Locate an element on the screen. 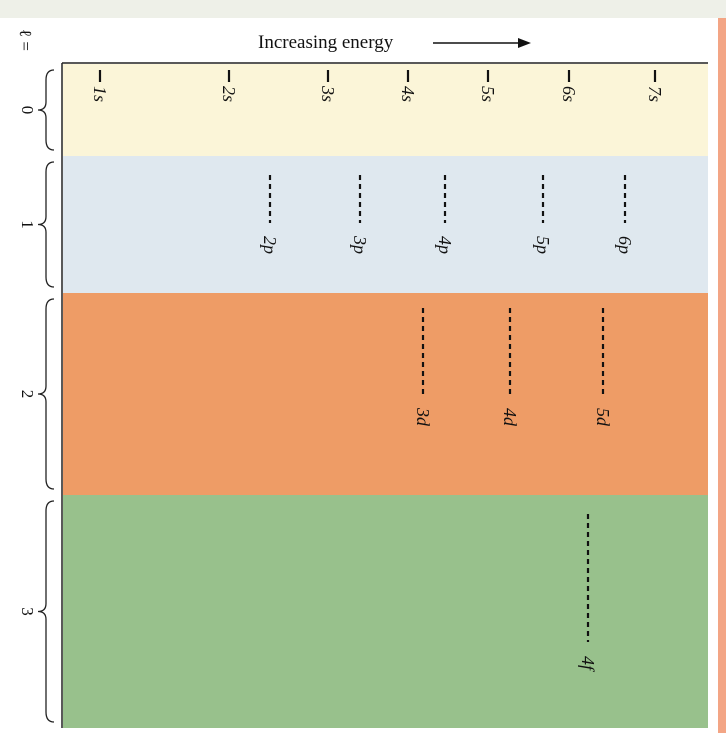 Image resolution: width=726 pixels, height=733 pixels. l-value-1: 1 is located at coordinates (27, 224).